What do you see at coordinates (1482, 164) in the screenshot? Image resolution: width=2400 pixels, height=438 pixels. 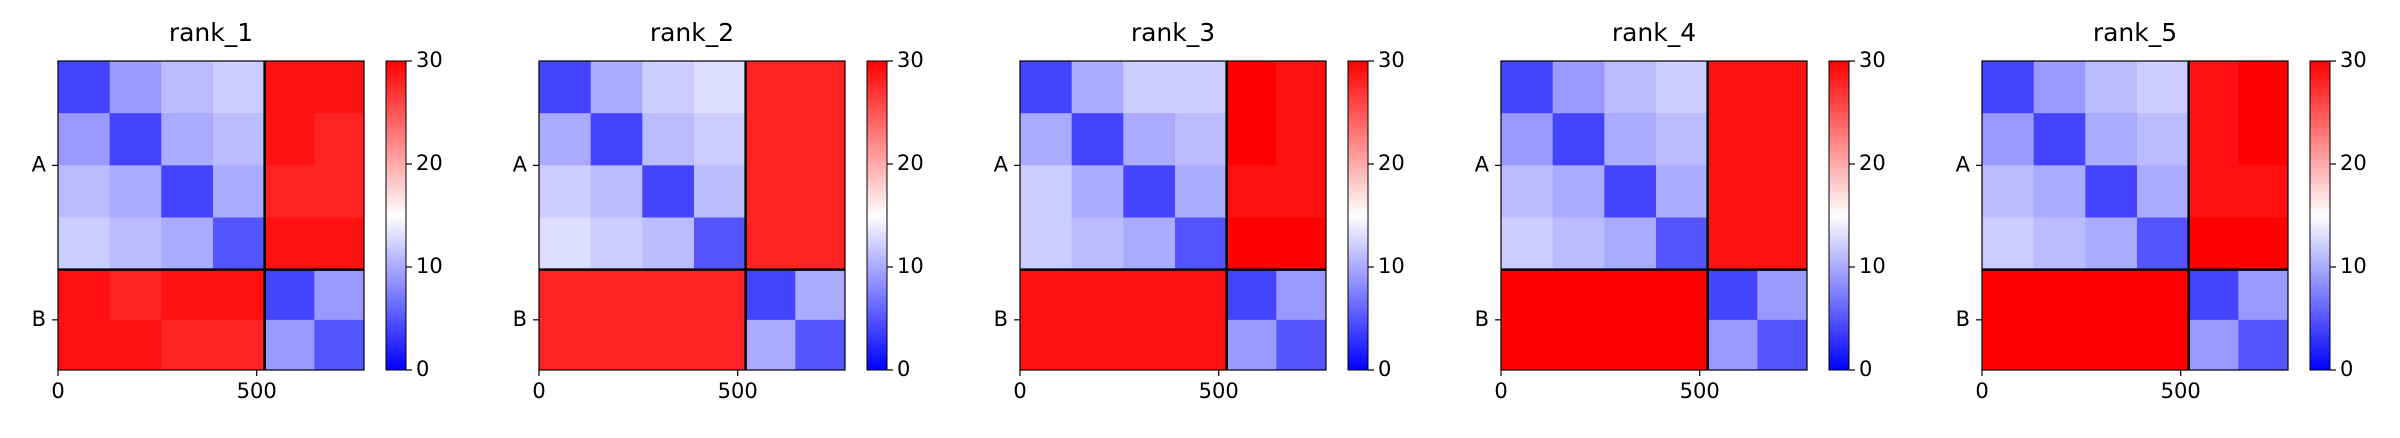 I see `y-tick-label: A` at bounding box center [1482, 164].